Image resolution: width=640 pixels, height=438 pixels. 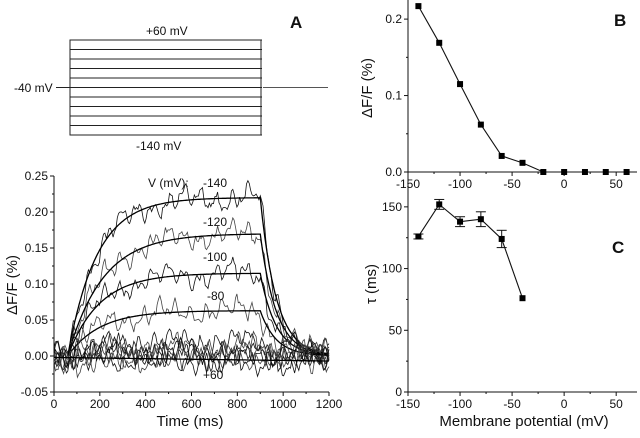 What do you see at coordinates (168, 183) in the screenshot?
I see `legend-header: V (mV):` at bounding box center [168, 183].